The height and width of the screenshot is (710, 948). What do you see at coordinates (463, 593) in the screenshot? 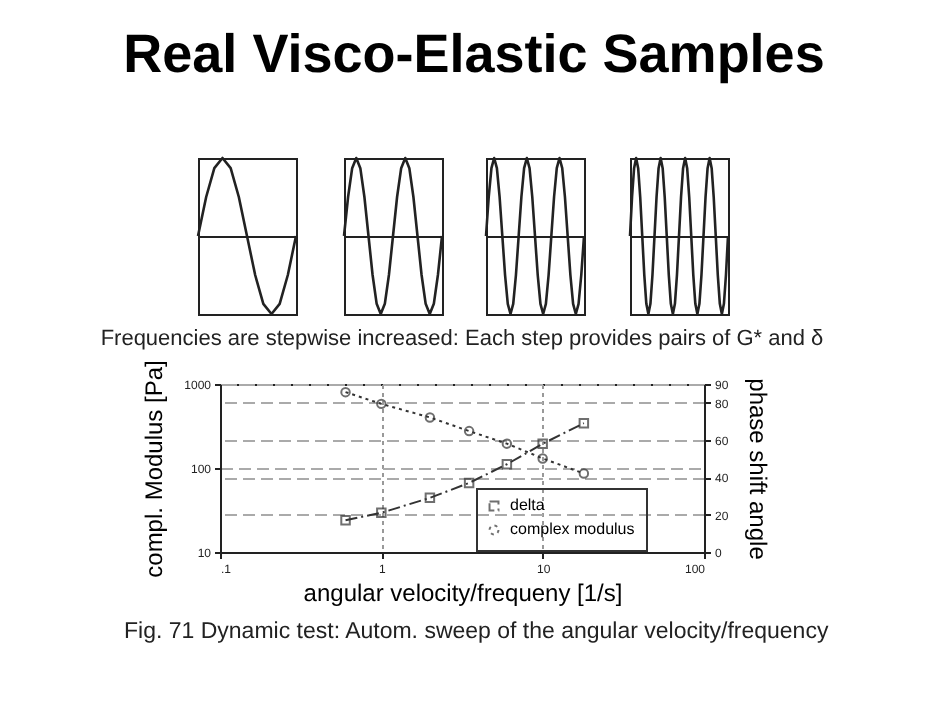
I see `x-axis-title: angular velocity/frequeny [1/s]` at bounding box center [463, 593].